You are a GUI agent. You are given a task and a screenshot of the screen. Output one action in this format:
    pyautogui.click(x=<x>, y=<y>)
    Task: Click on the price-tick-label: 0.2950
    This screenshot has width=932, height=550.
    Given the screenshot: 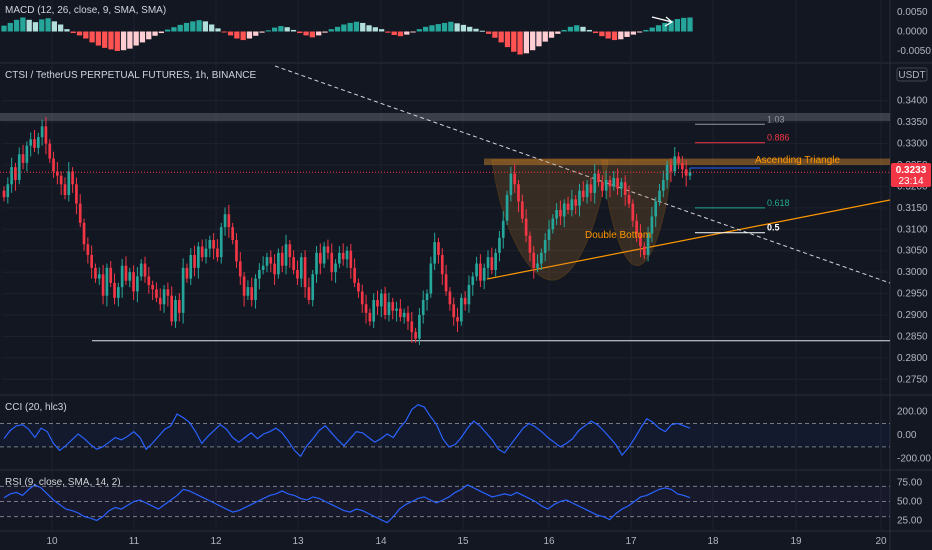 What is the action you would take?
    pyautogui.click(x=912, y=294)
    